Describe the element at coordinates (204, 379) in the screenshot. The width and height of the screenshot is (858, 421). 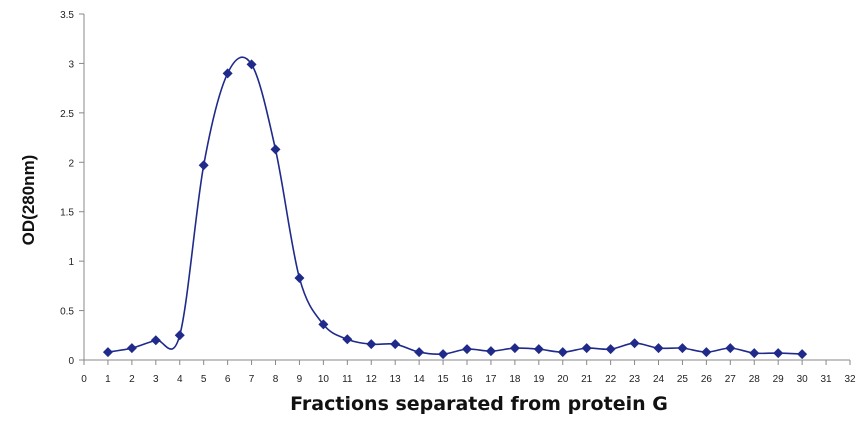
I see `x-tick-label: 5` at that location.